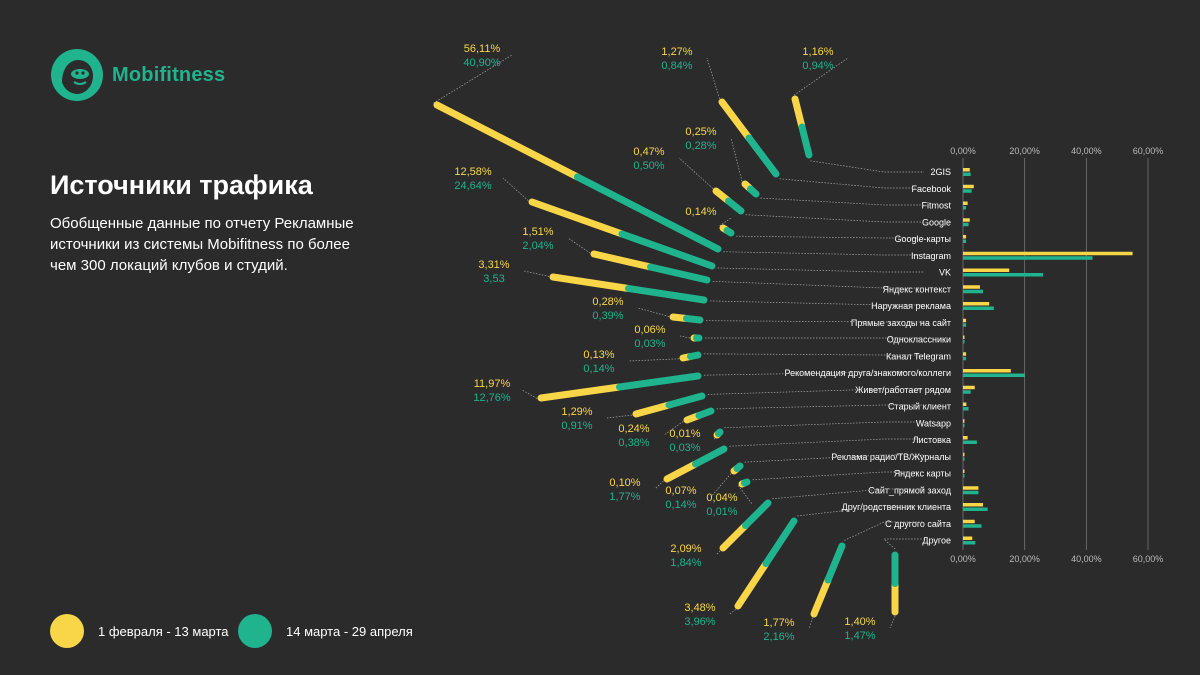  Describe the element at coordinates (778, 184) in the screenshot. I see `radial-source-3: 0,47% 0,50%` at that location.